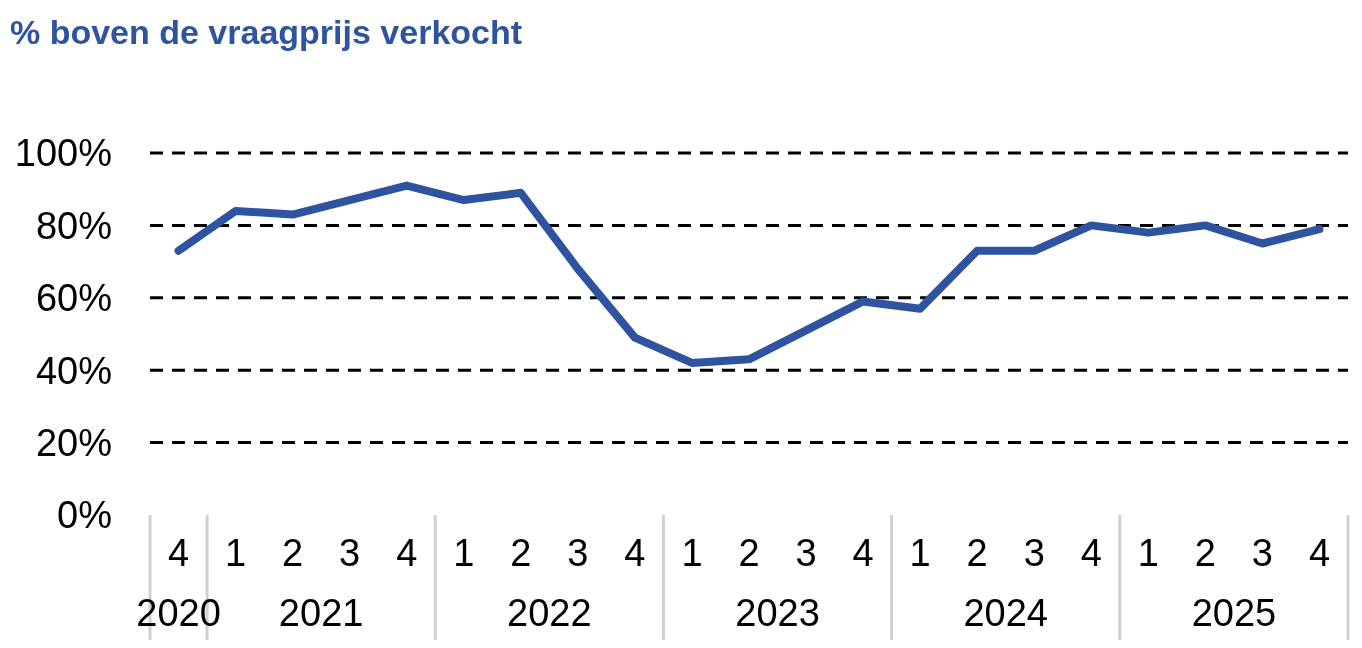  I want to click on text: 2023, so click(777, 613).